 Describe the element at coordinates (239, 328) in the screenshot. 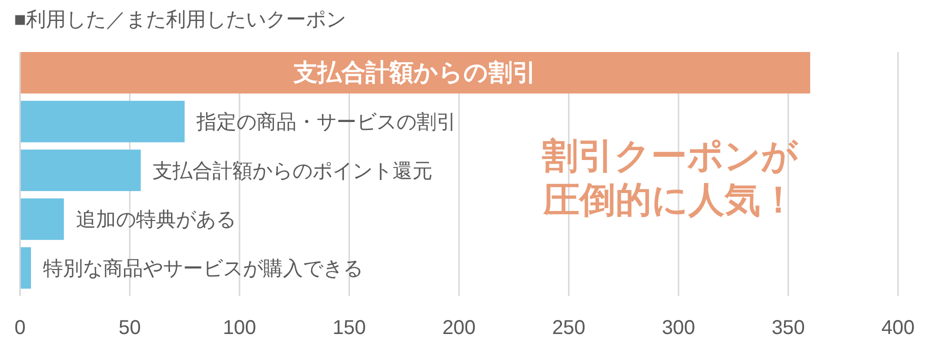

I see `x-tick-label: 100` at that location.